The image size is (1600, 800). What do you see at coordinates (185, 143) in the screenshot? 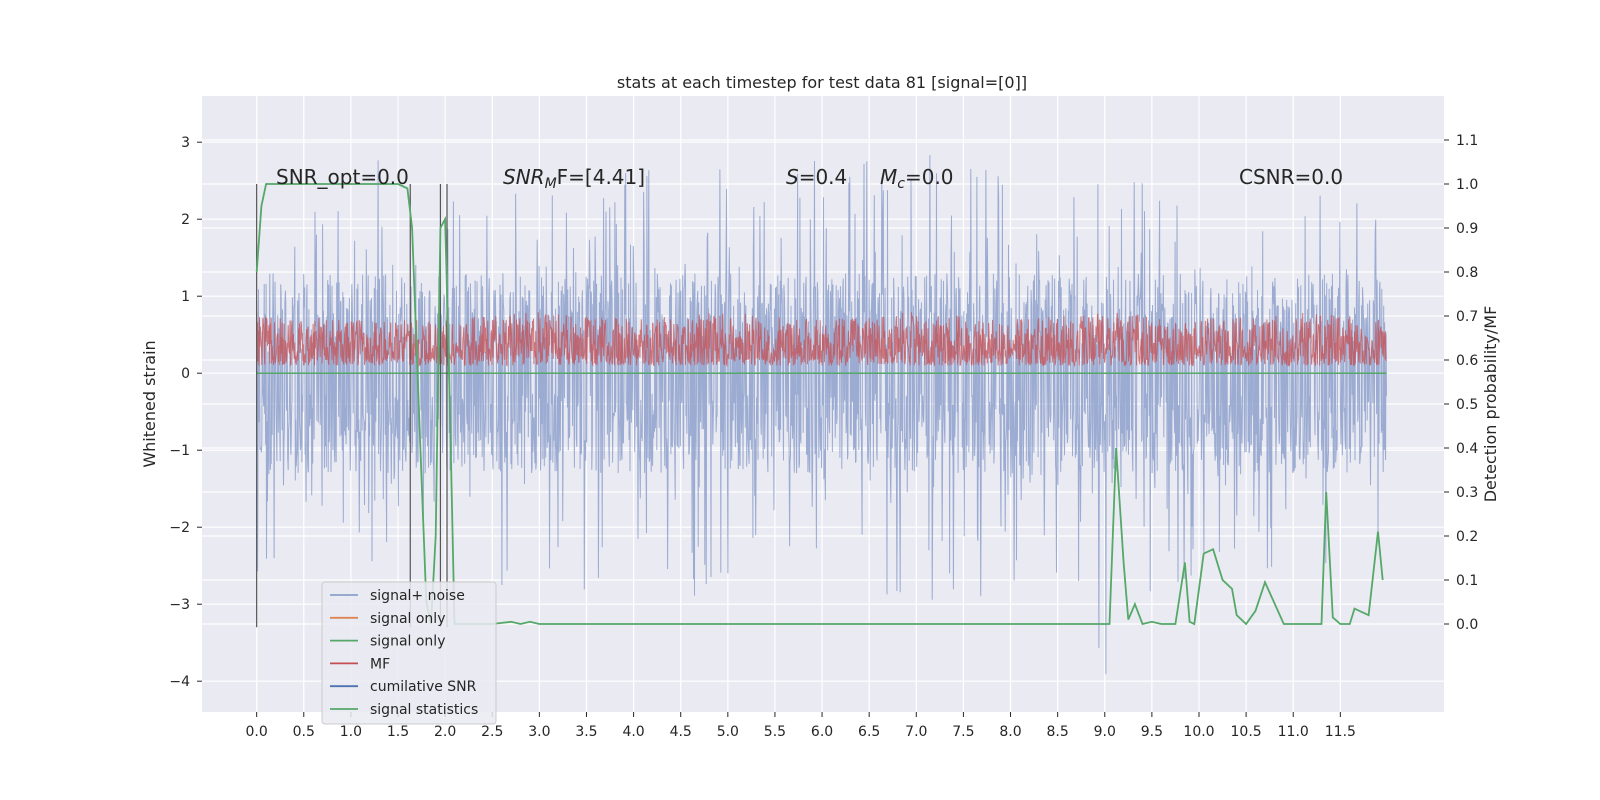
I see `y-tick-label: 3` at bounding box center [185, 143].